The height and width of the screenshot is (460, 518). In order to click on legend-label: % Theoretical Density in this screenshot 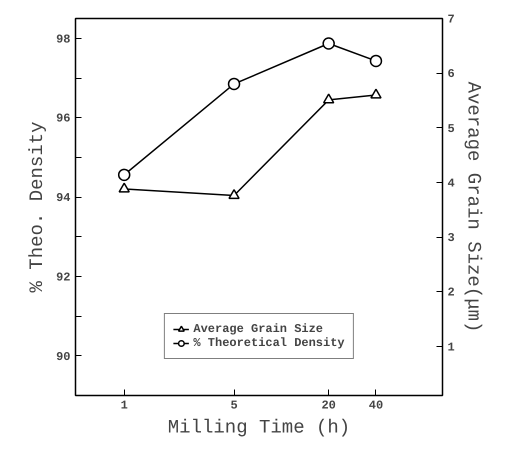, I will do `click(269, 343)`.